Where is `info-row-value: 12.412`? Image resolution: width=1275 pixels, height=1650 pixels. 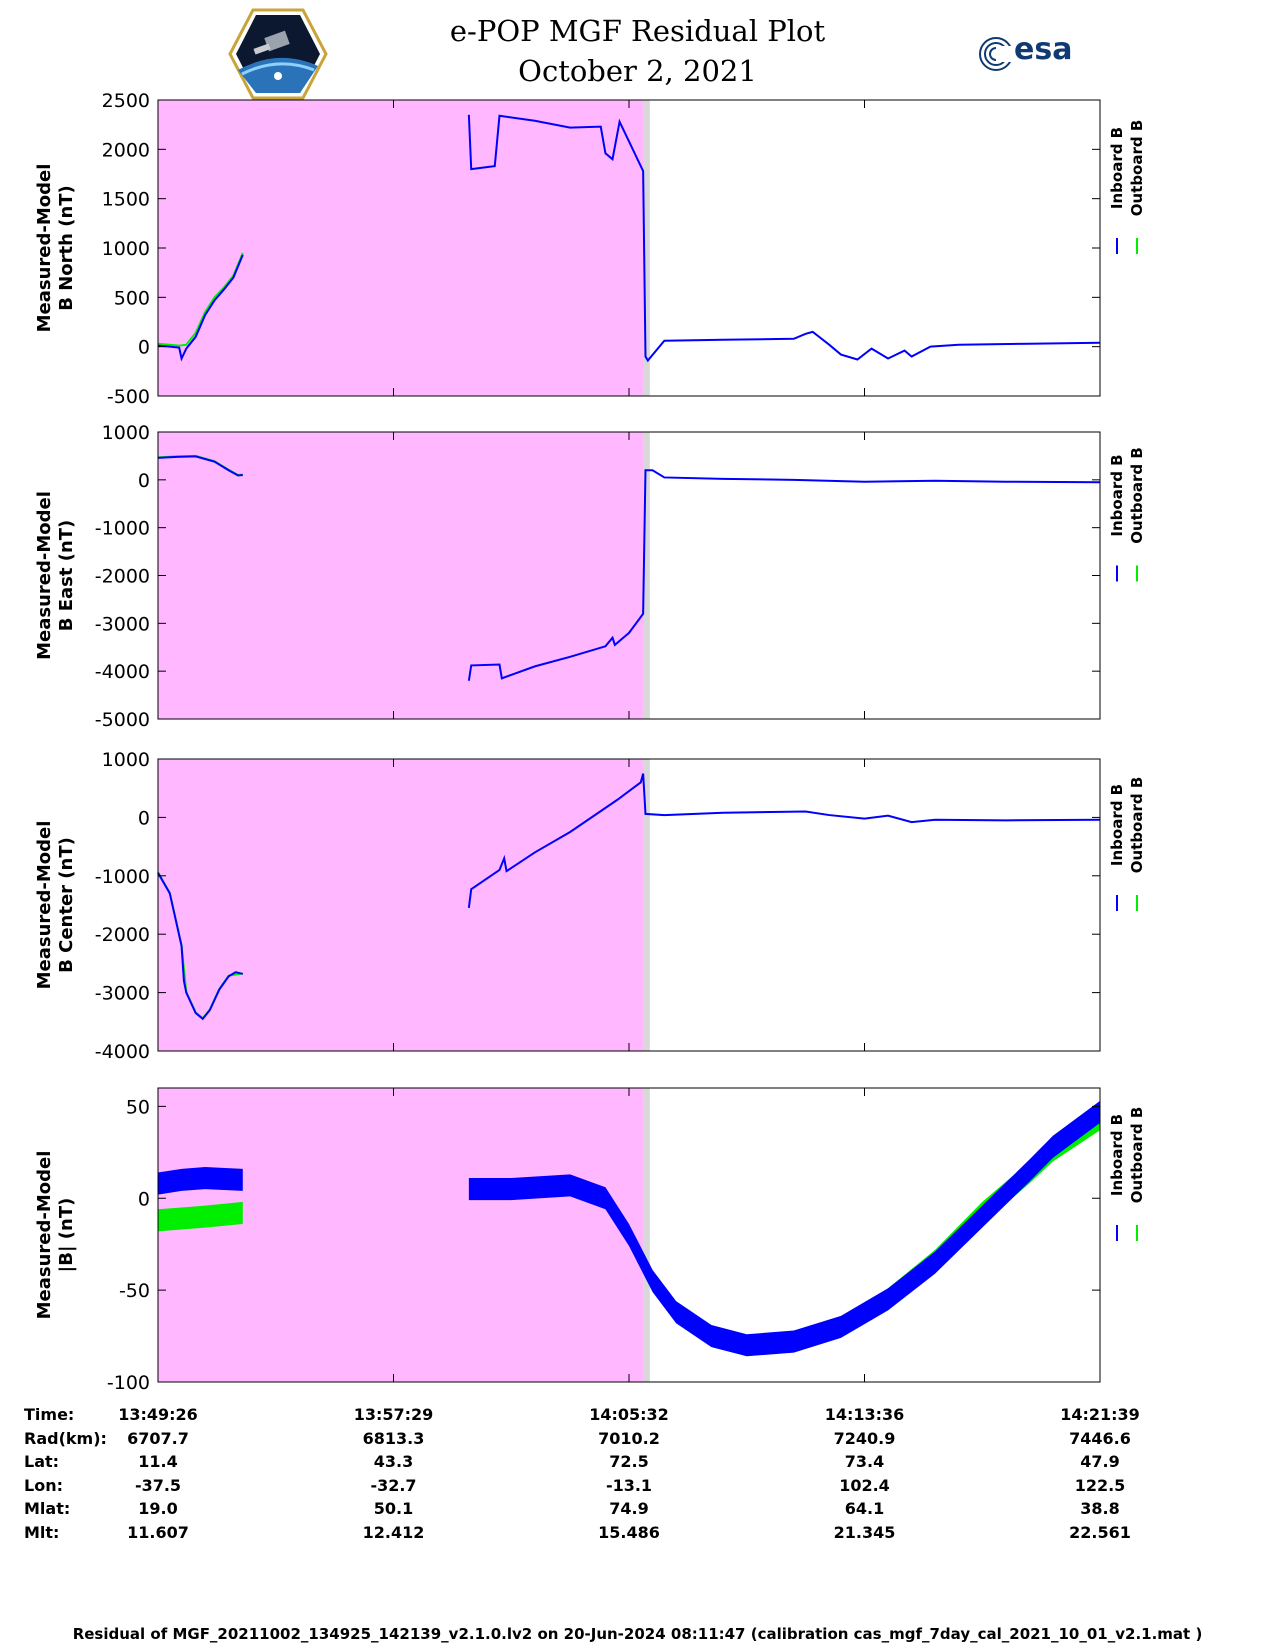 info-row-value: 12.412 is located at coordinates (393, 1532).